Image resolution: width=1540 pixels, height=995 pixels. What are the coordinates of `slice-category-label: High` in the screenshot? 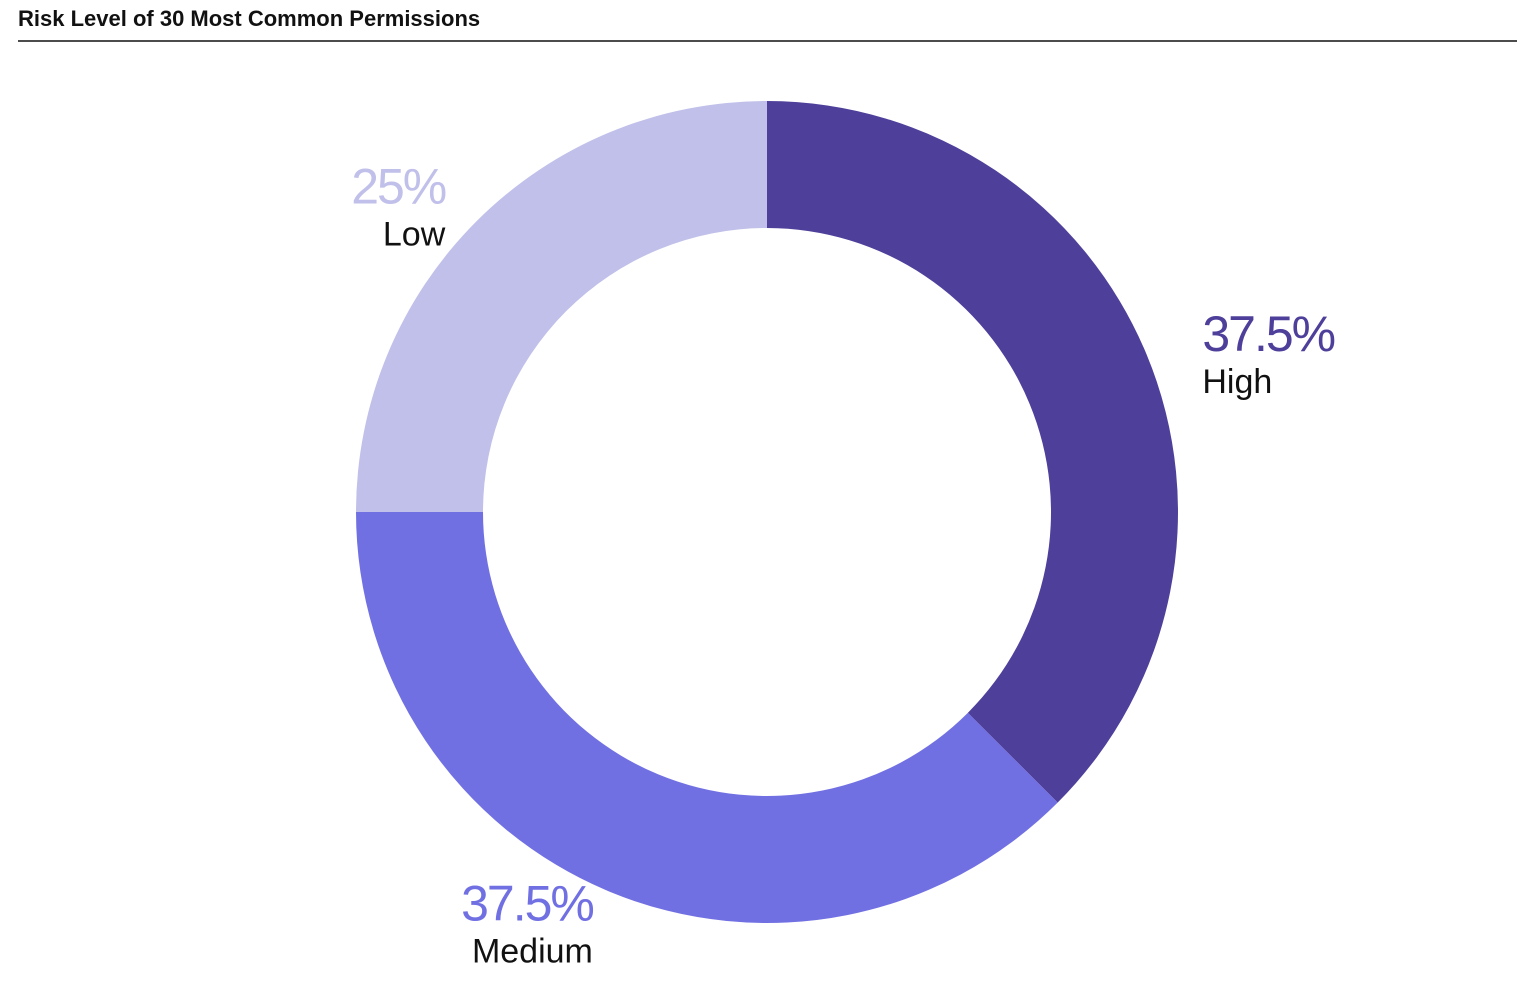 It's located at (1237, 382).